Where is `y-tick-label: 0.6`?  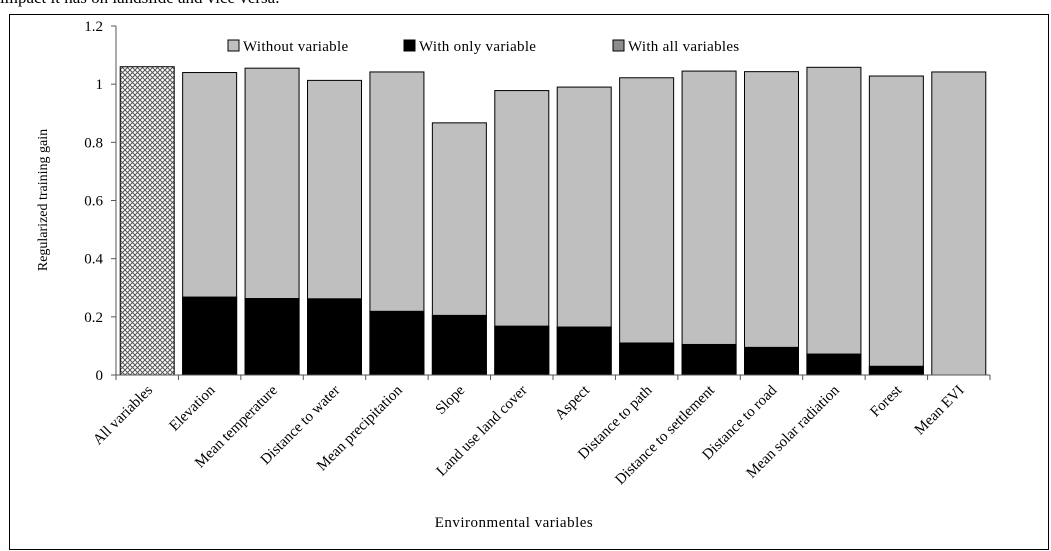 y-tick-label: 0.6 is located at coordinates (93, 202).